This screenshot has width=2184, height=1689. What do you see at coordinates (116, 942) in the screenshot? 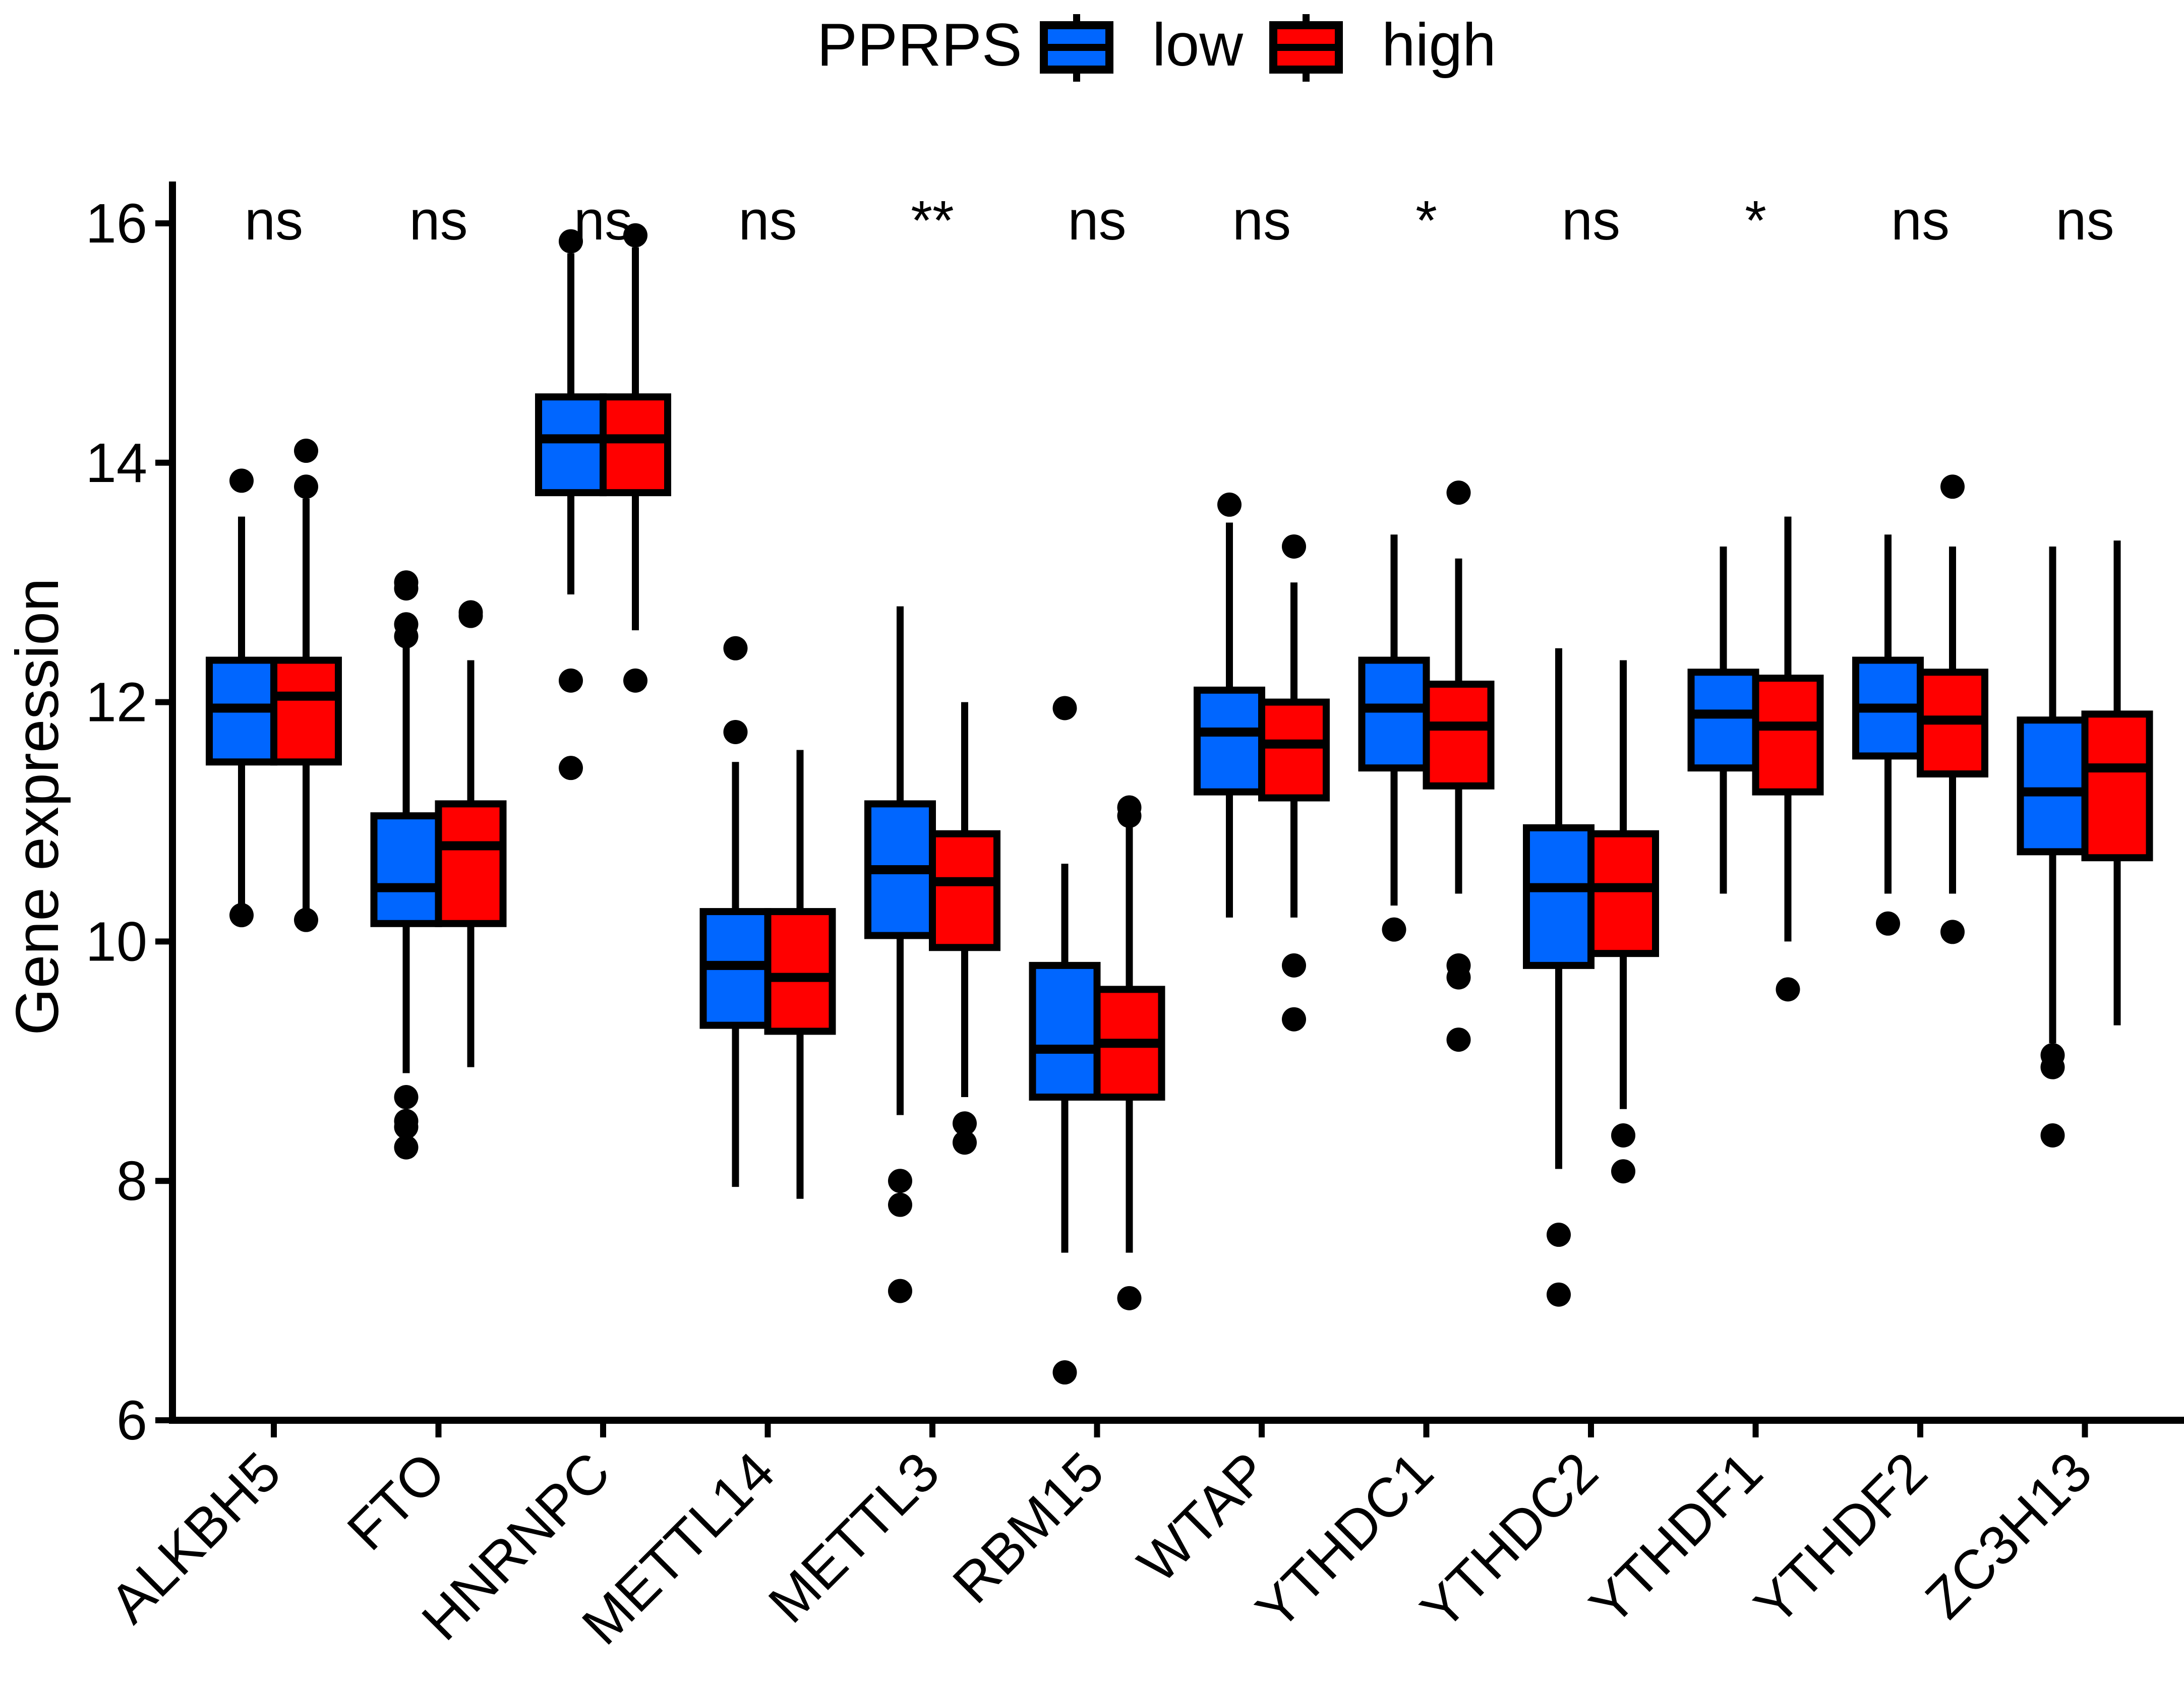
I see `y-tick-label: 10` at bounding box center [116, 942].